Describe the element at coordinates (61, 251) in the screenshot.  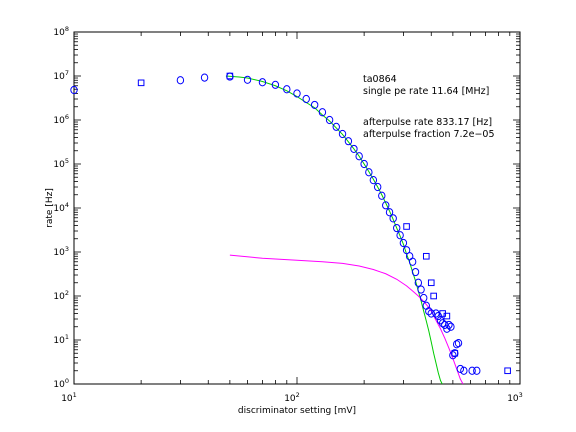
I see `y-tick-label: 10³` at that location.